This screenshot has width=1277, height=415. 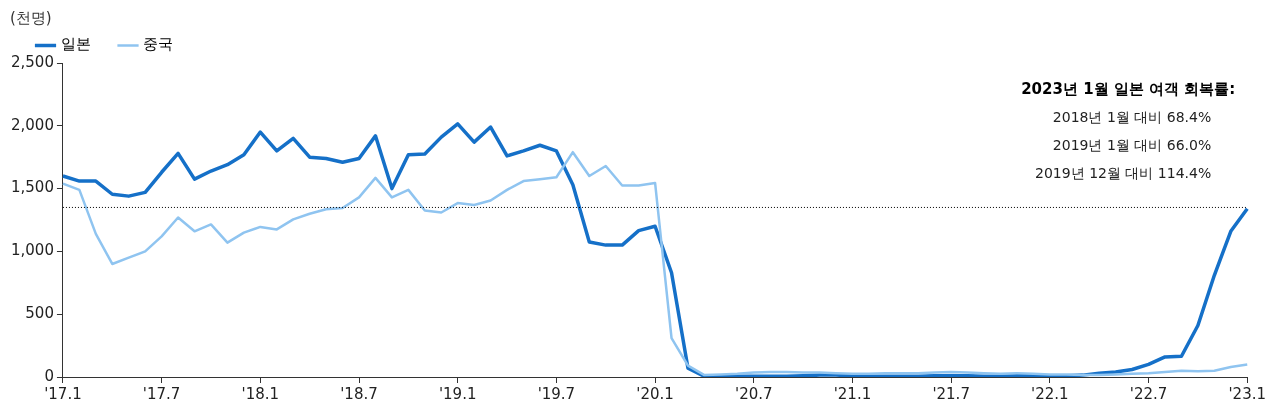 What do you see at coordinates (32, 187) in the screenshot?
I see `y-tick-label: 1,500` at bounding box center [32, 187].